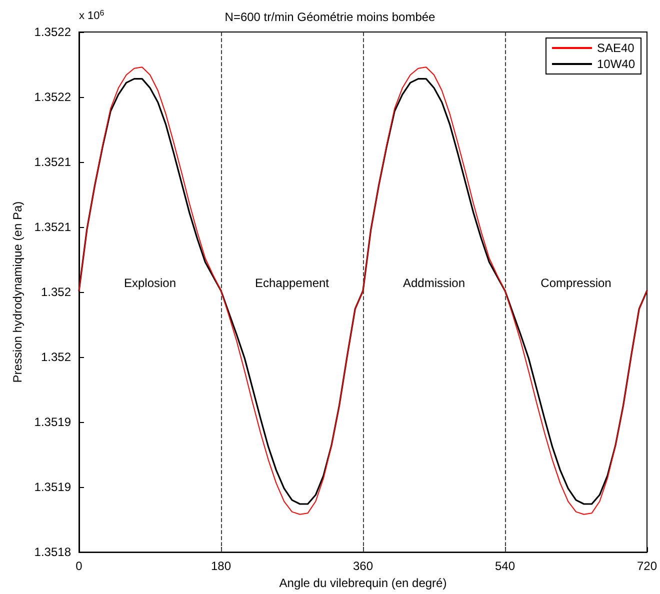 The image size is (660, 594). What do you see at coordinates (79, 566) in the screenshot?
I see `x-tick-label: 0` at bounding box center [79, 566].